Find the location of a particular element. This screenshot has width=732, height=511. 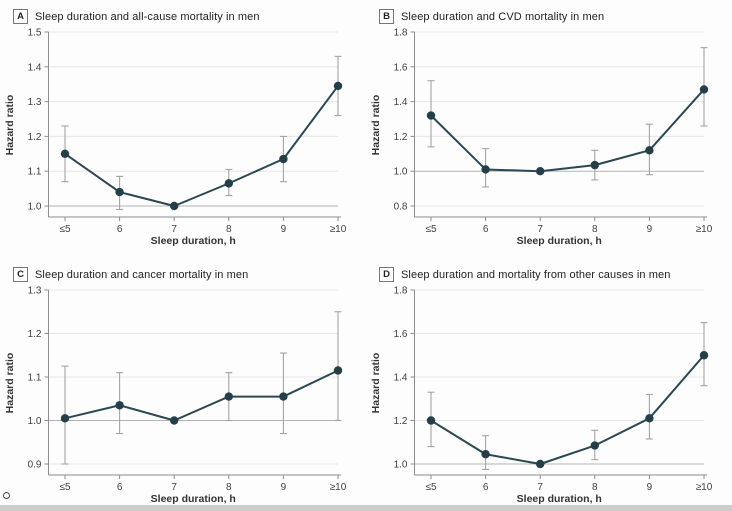

panel-a-letter-badge: A is located at coordinates (20, 16).